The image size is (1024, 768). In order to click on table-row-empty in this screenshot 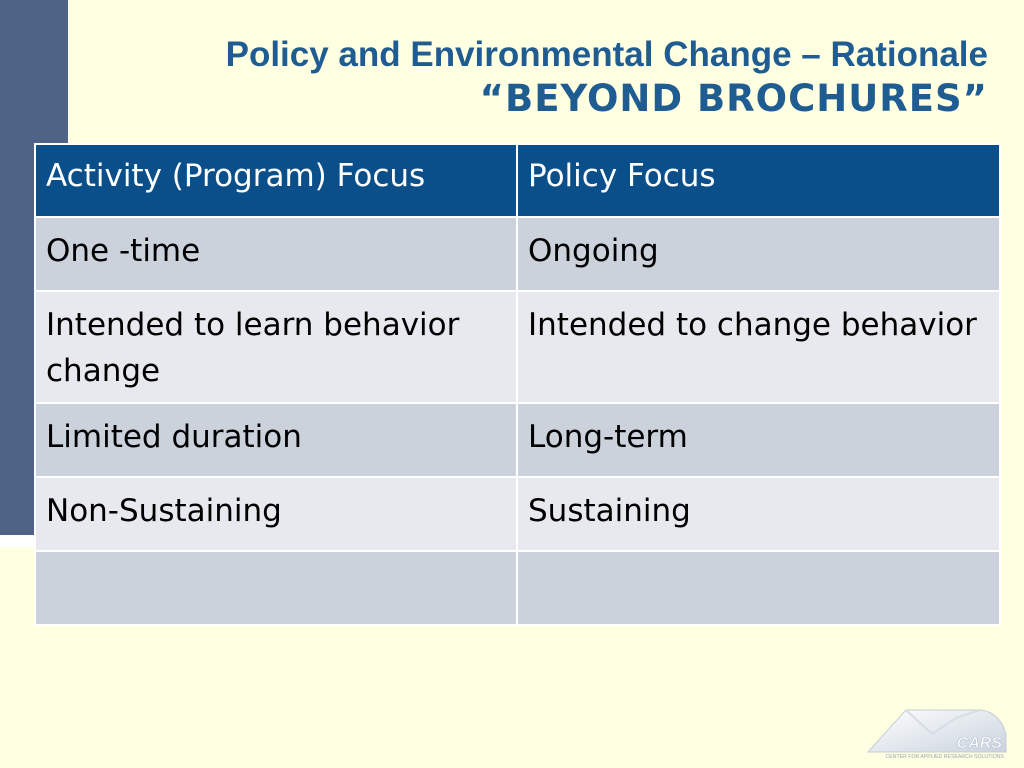, I will do `click(517, 588)`.